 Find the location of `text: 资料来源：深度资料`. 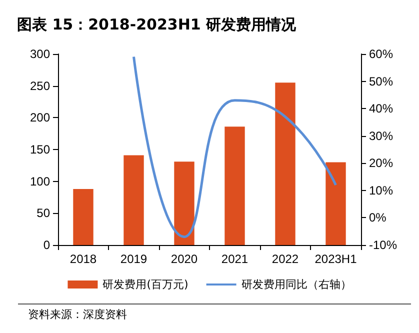

text: 资料来源：深度资料 is located at coordinates (77, 314).